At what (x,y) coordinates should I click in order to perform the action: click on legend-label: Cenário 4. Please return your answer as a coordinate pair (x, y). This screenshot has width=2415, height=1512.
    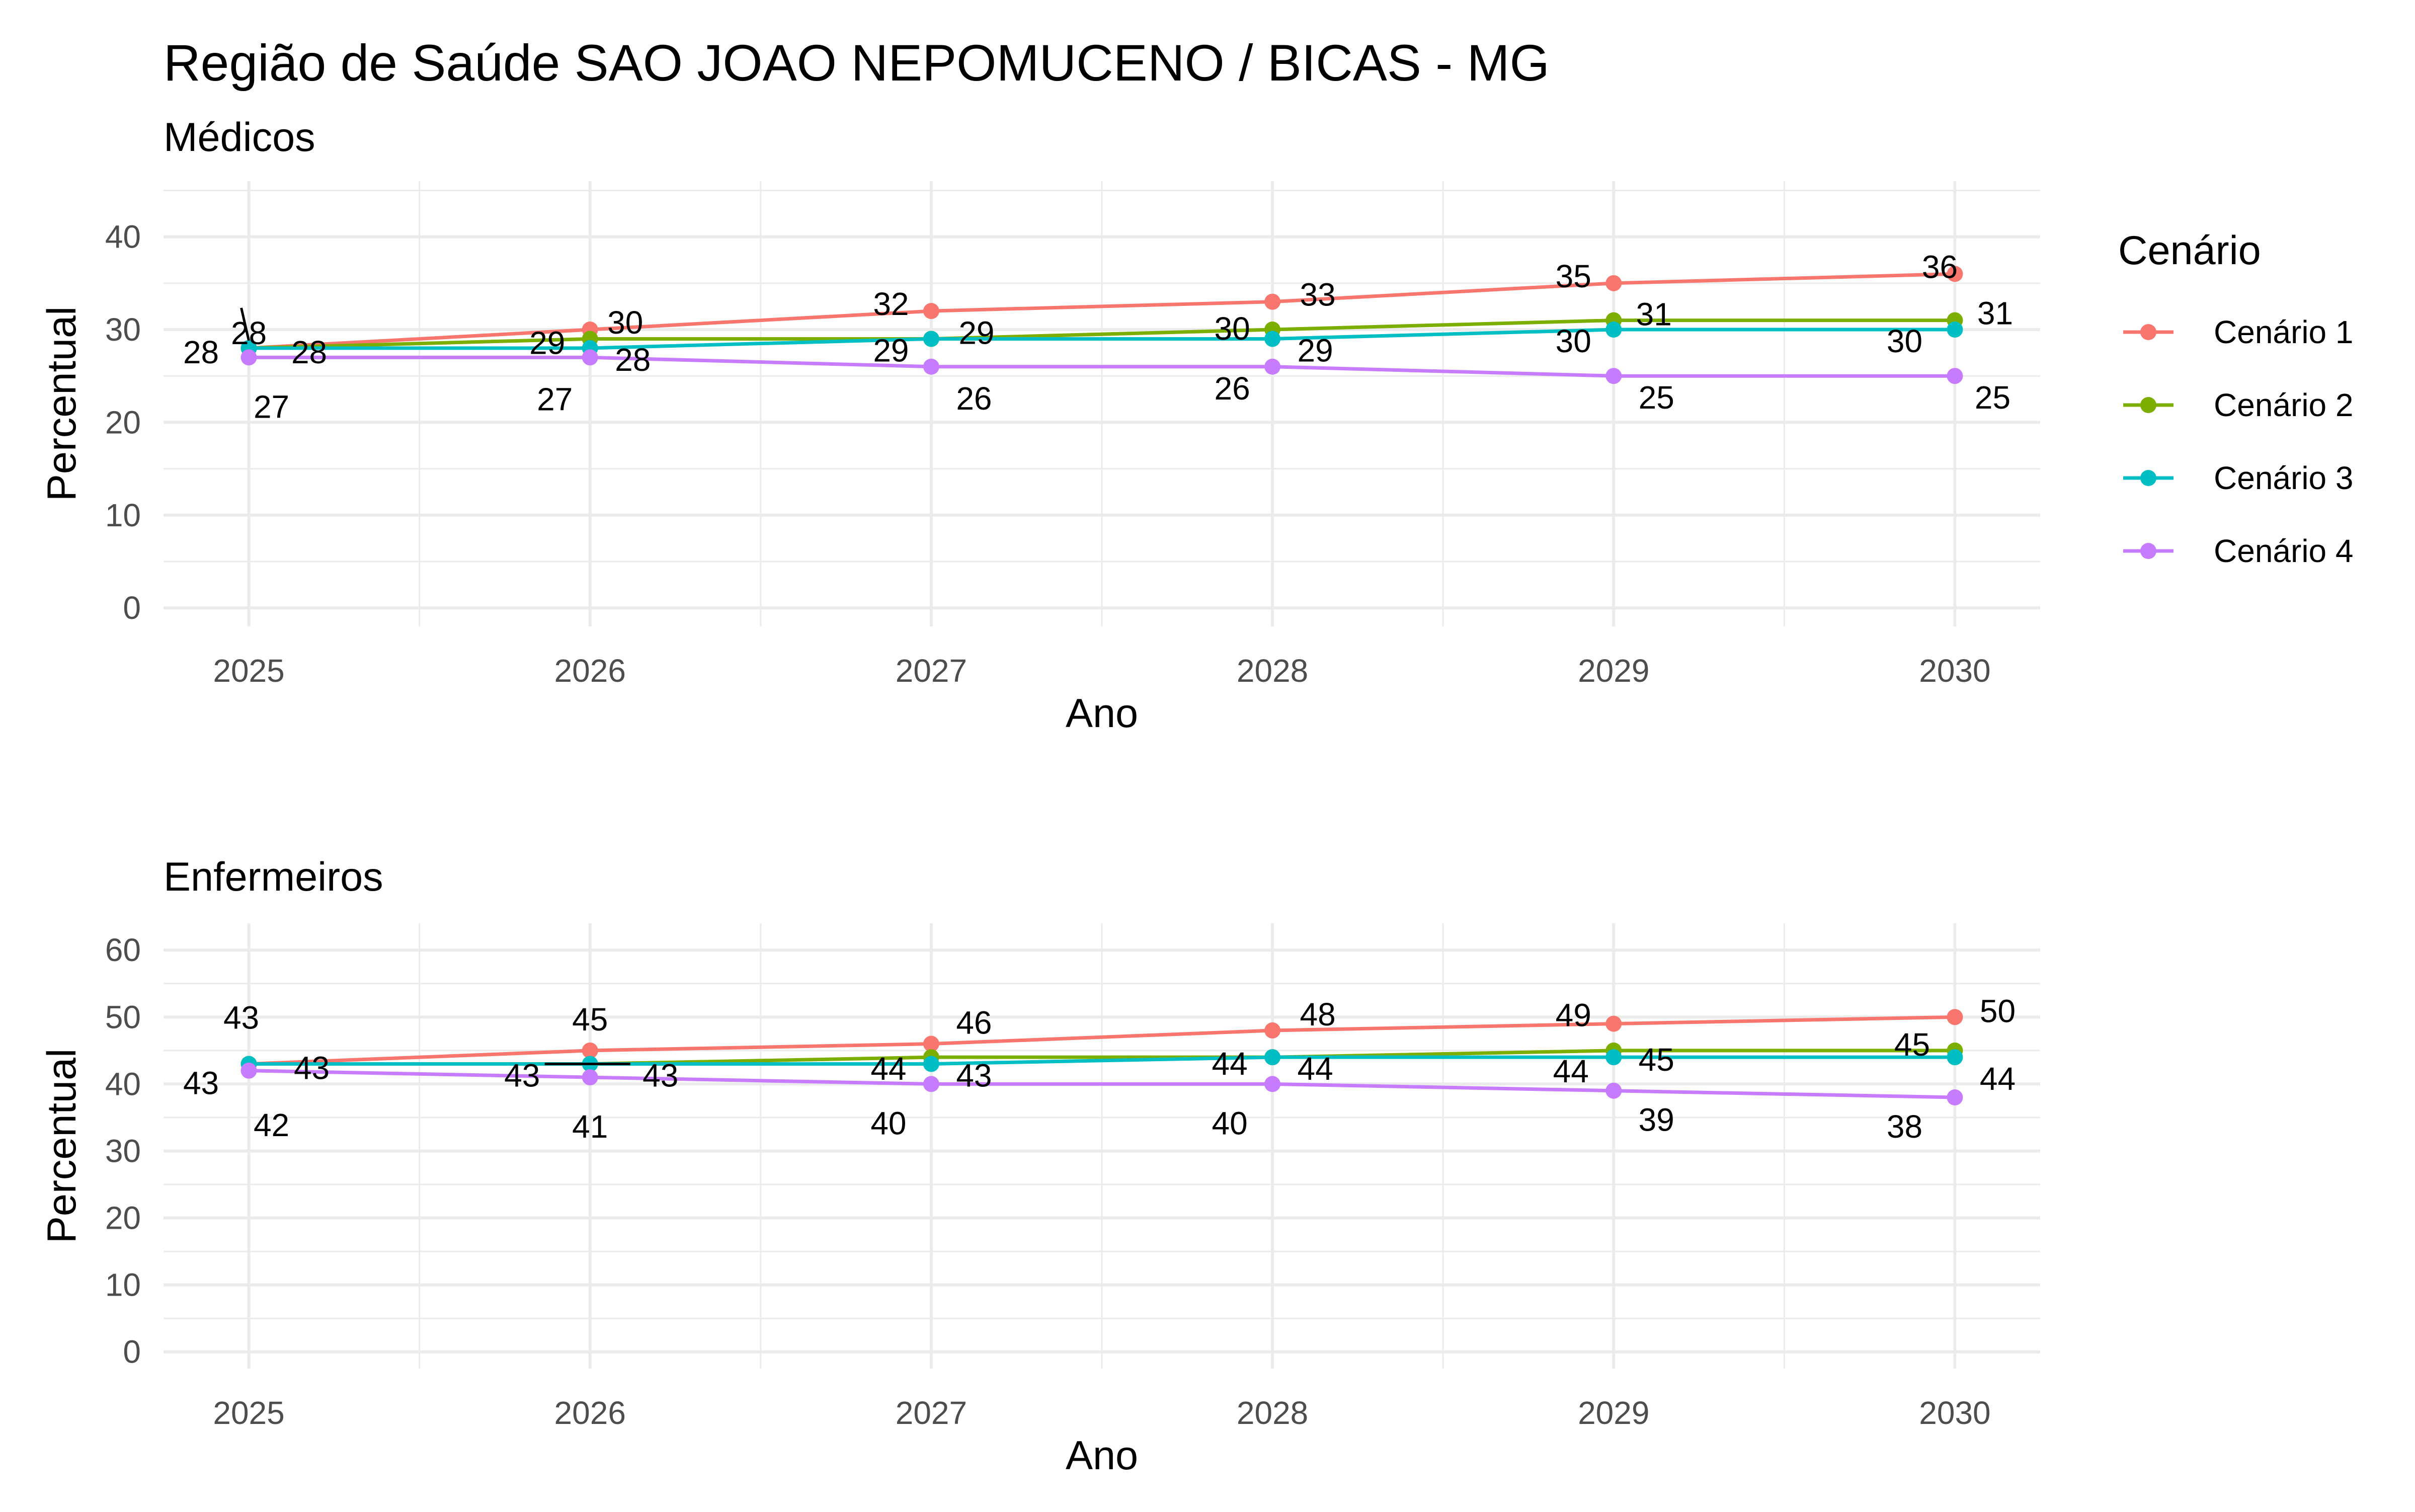
    Looking at the image, I should click on (2284, 551).